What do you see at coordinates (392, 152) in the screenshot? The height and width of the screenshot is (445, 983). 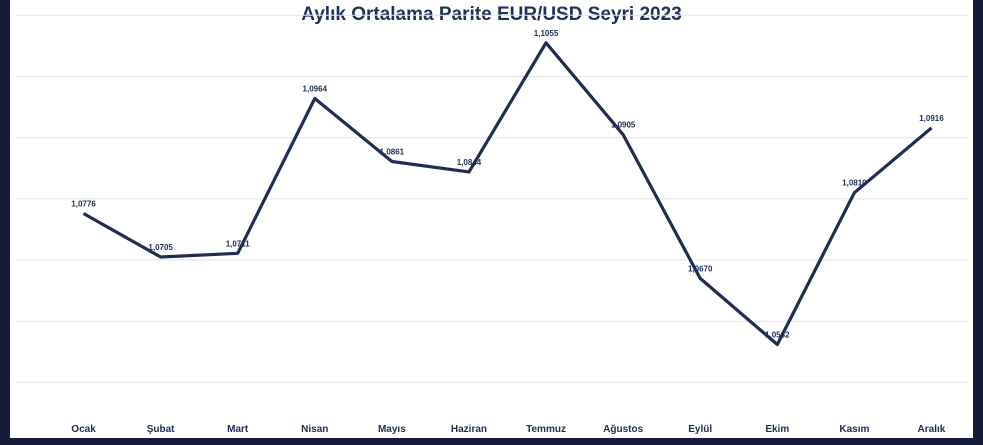 I see `data-label: 1,0861` at bounding box center [392, 152].